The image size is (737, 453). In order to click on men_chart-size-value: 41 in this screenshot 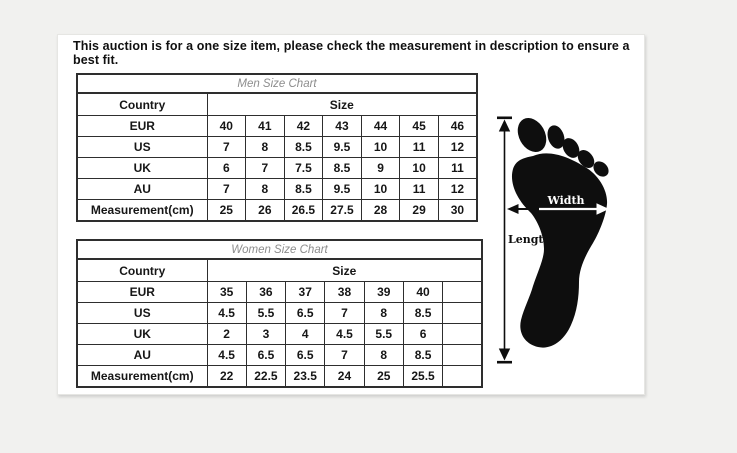, I will do `click(265, 126)`.